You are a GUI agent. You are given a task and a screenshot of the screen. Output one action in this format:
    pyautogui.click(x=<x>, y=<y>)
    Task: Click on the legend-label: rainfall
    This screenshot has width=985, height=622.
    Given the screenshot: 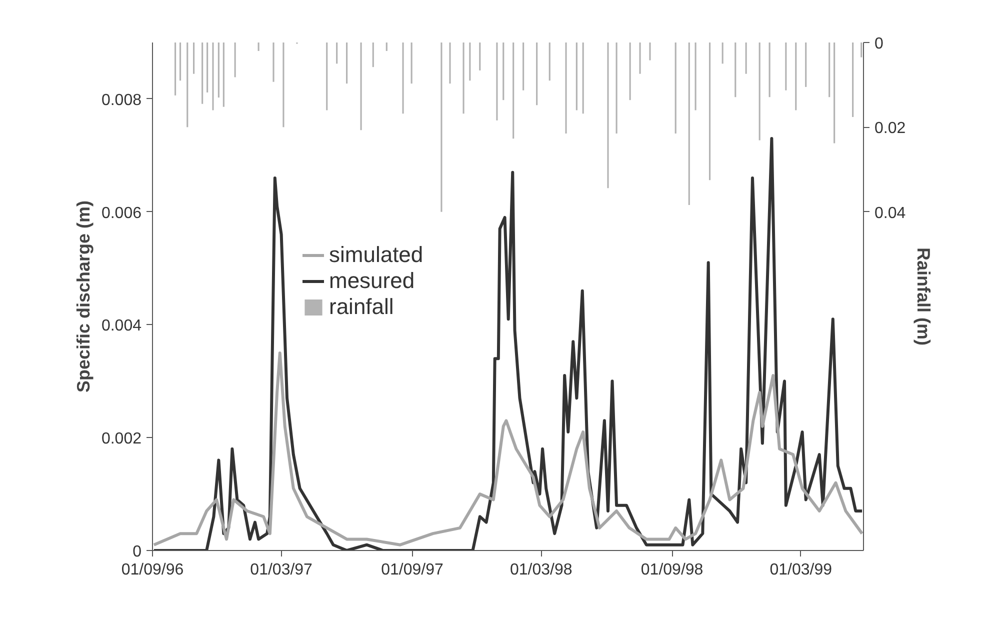 What is the action you would take?
    pyautogui.click(x=361, y=307)
    